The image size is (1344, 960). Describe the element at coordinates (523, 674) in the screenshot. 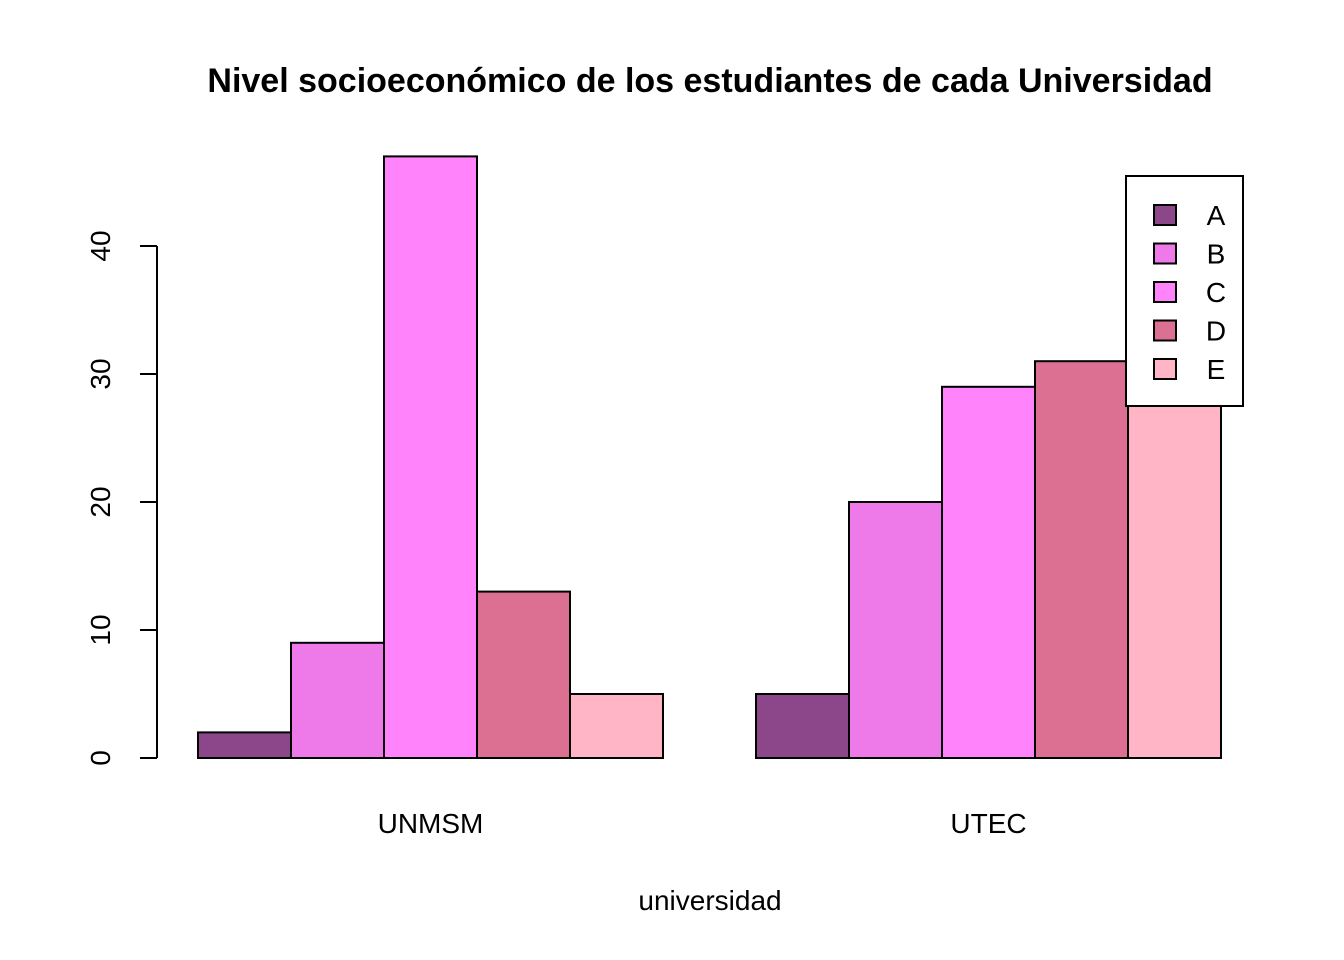

I see `bar-D-UNMSM` at that location.